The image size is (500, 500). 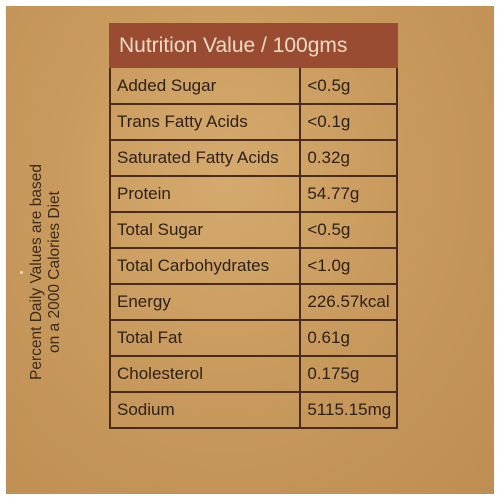 I want to click on nutrient-name: Trans Fatty Acids, so click(x=205, y=122).